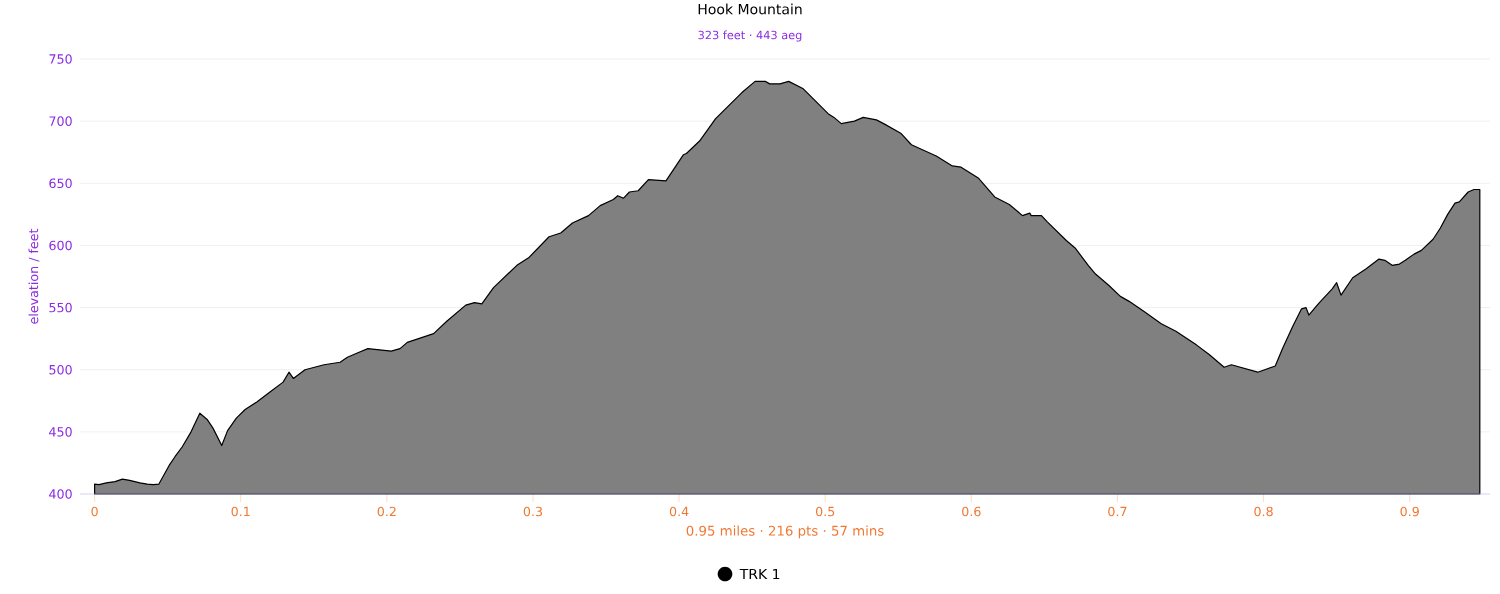 The width and height of the screenshot is (1500, 594). What do you see at coordinates (60, 245) in the screenshot?
I see `y-tick-label: 600` at bounding box center [60, 245].